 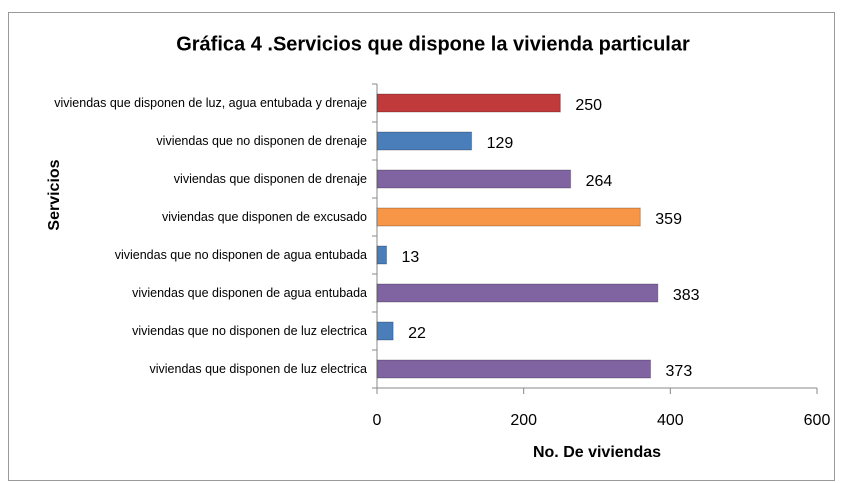 I want to click on y-axis-title: Servicios, so click(x=54, y=194).